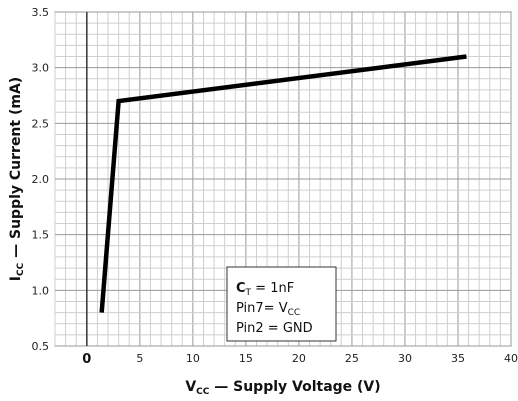 Image resolution: width=518 pixels, height=401 pixels. What do you see at coordinates (265, 289) in the screenshot?
I see `annotation-line-1: CT = 1nF` at bounding box center [265, 289].